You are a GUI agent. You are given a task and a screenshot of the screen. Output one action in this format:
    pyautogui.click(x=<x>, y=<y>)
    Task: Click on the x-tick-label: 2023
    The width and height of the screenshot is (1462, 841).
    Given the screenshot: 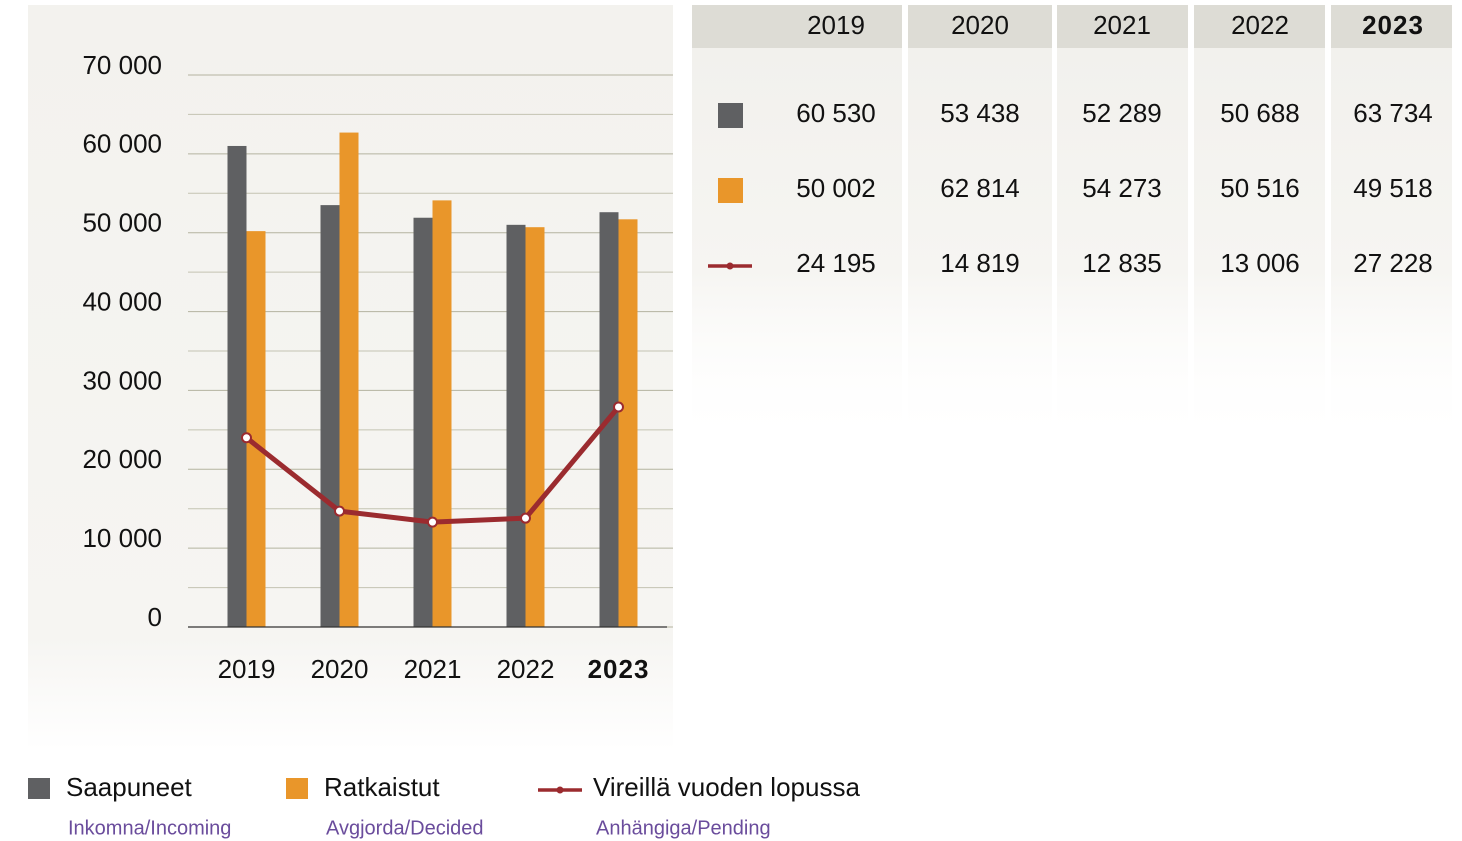 What is the action you would take?
    pyautogui.click(x=619, y=669)
    